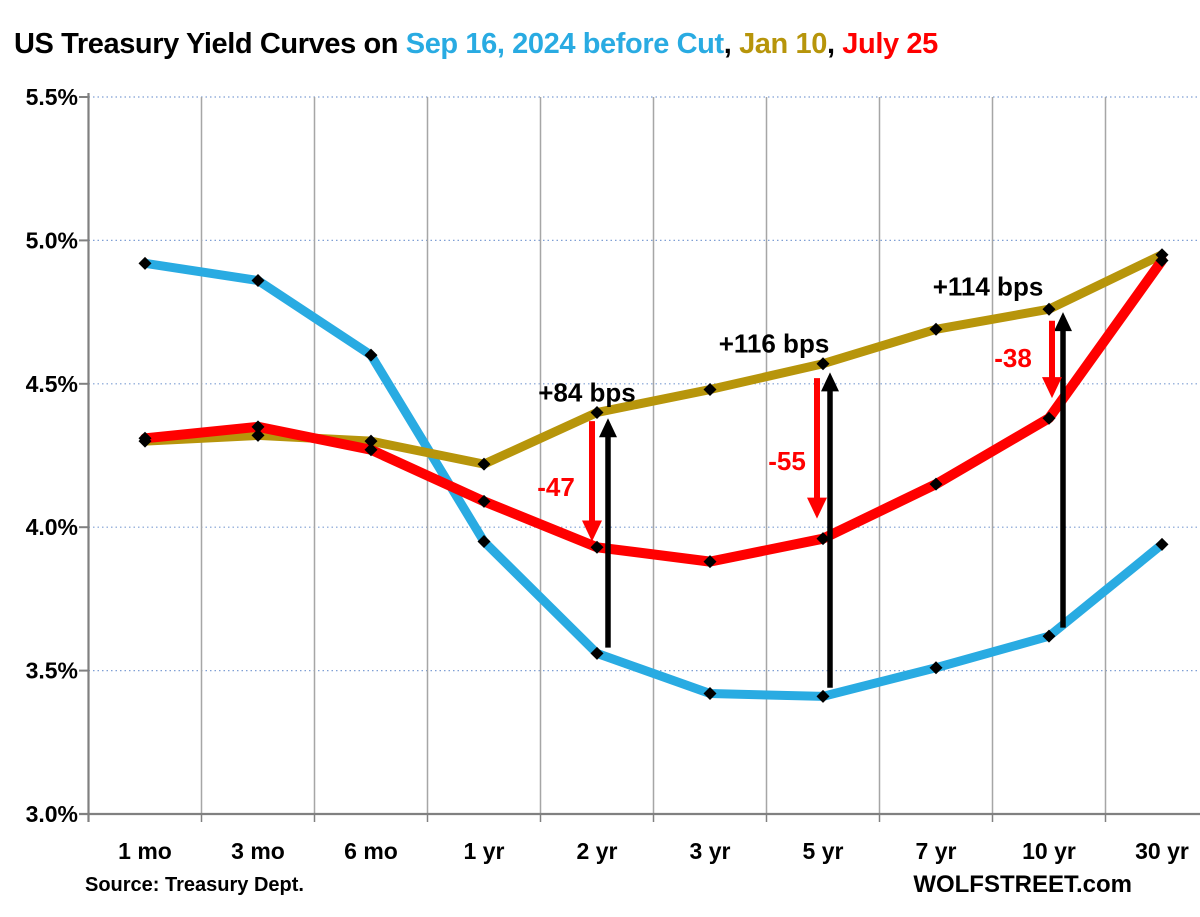  Describe the element at coordinates (52, 814) in the screenshot. I see `y-tick-label: 3.0%` at that location.